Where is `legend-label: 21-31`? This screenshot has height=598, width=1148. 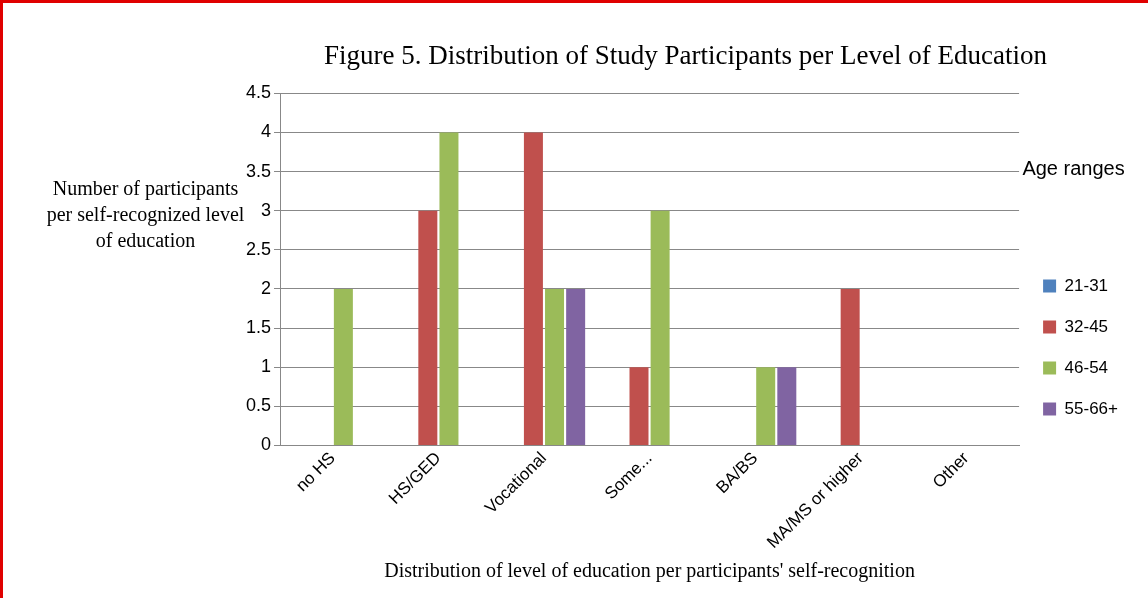
legend-label: 21-31 is located at coordinates (1086, 285).